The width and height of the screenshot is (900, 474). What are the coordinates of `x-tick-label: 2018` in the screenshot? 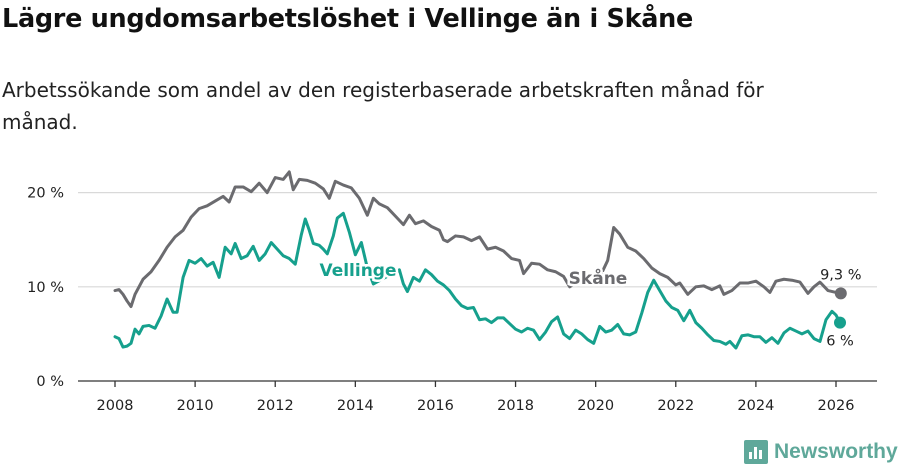 It's located at (515, 406).